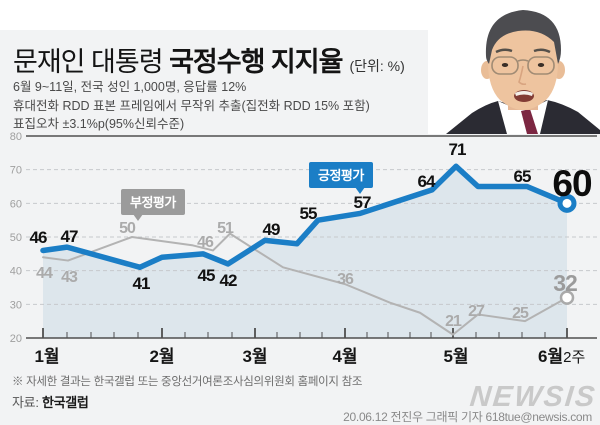  What do you see at coordinates (141, 283) in the screenshot?
I see `positive-value-label: 41` at bounding box center [141, 283].